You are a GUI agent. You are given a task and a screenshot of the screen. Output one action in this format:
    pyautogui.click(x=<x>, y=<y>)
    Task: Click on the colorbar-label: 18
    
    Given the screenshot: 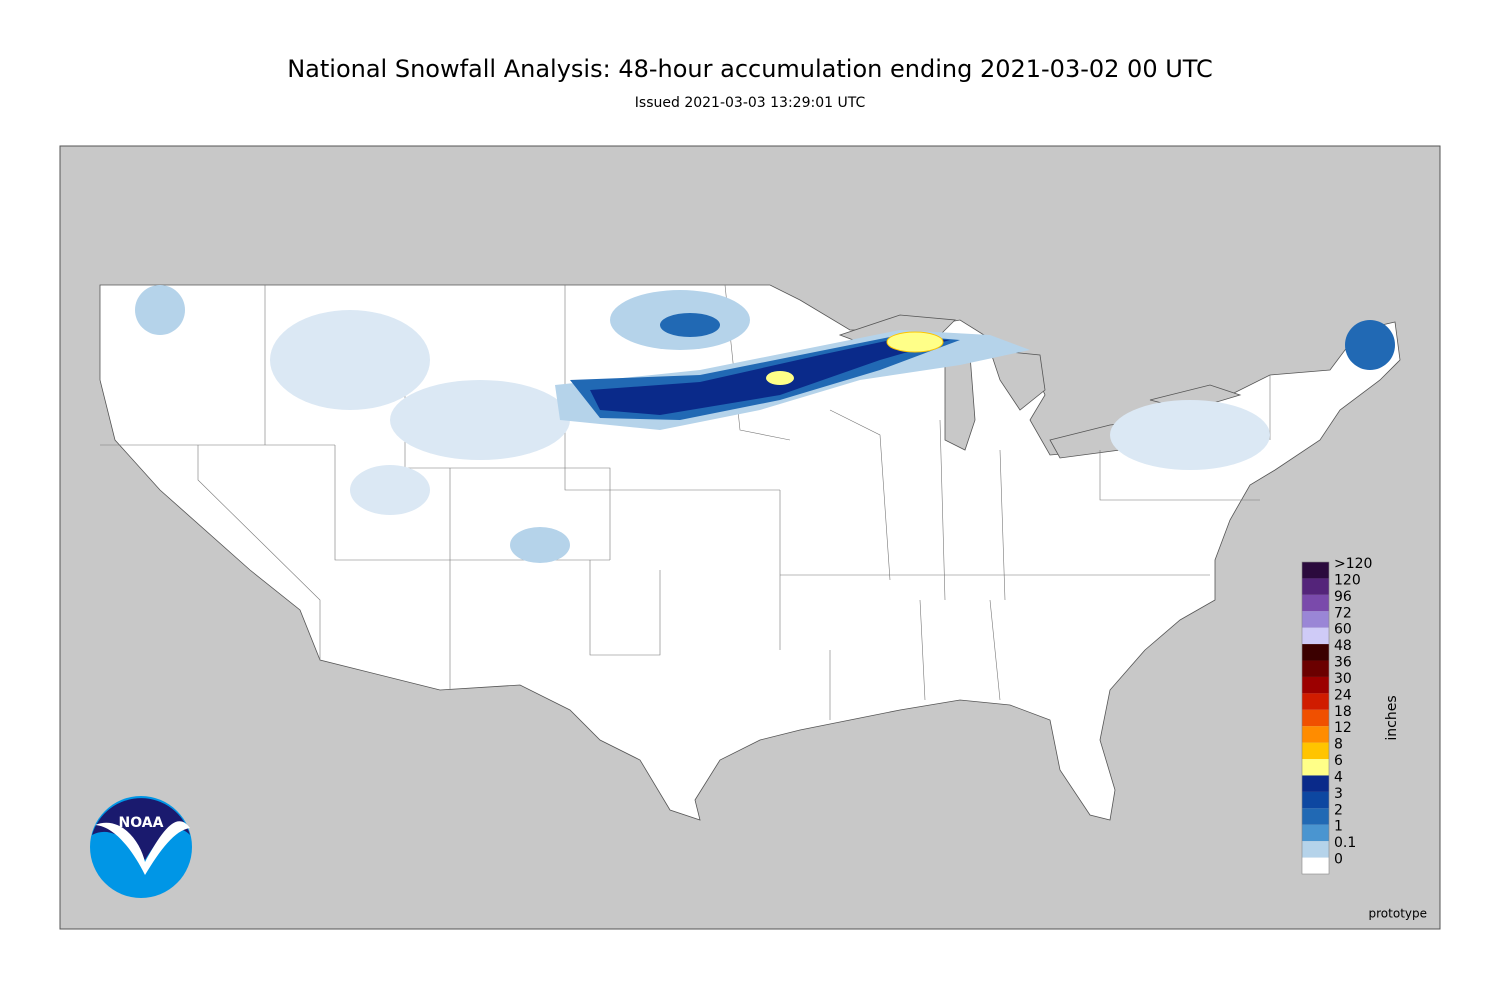 What is the action you would take?
    pyautogui.click(x=1343, y=712)
    